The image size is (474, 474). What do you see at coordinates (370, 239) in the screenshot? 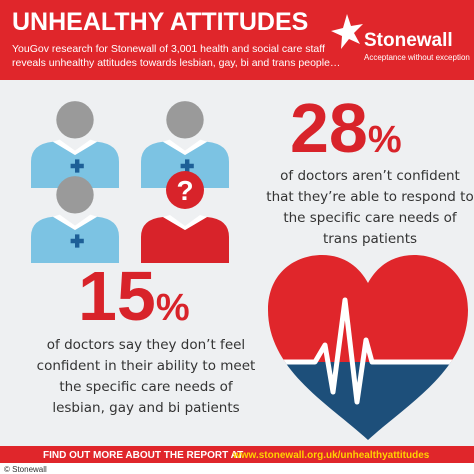
I see `stat-text: trans patients` at bounding box center [370, 239].